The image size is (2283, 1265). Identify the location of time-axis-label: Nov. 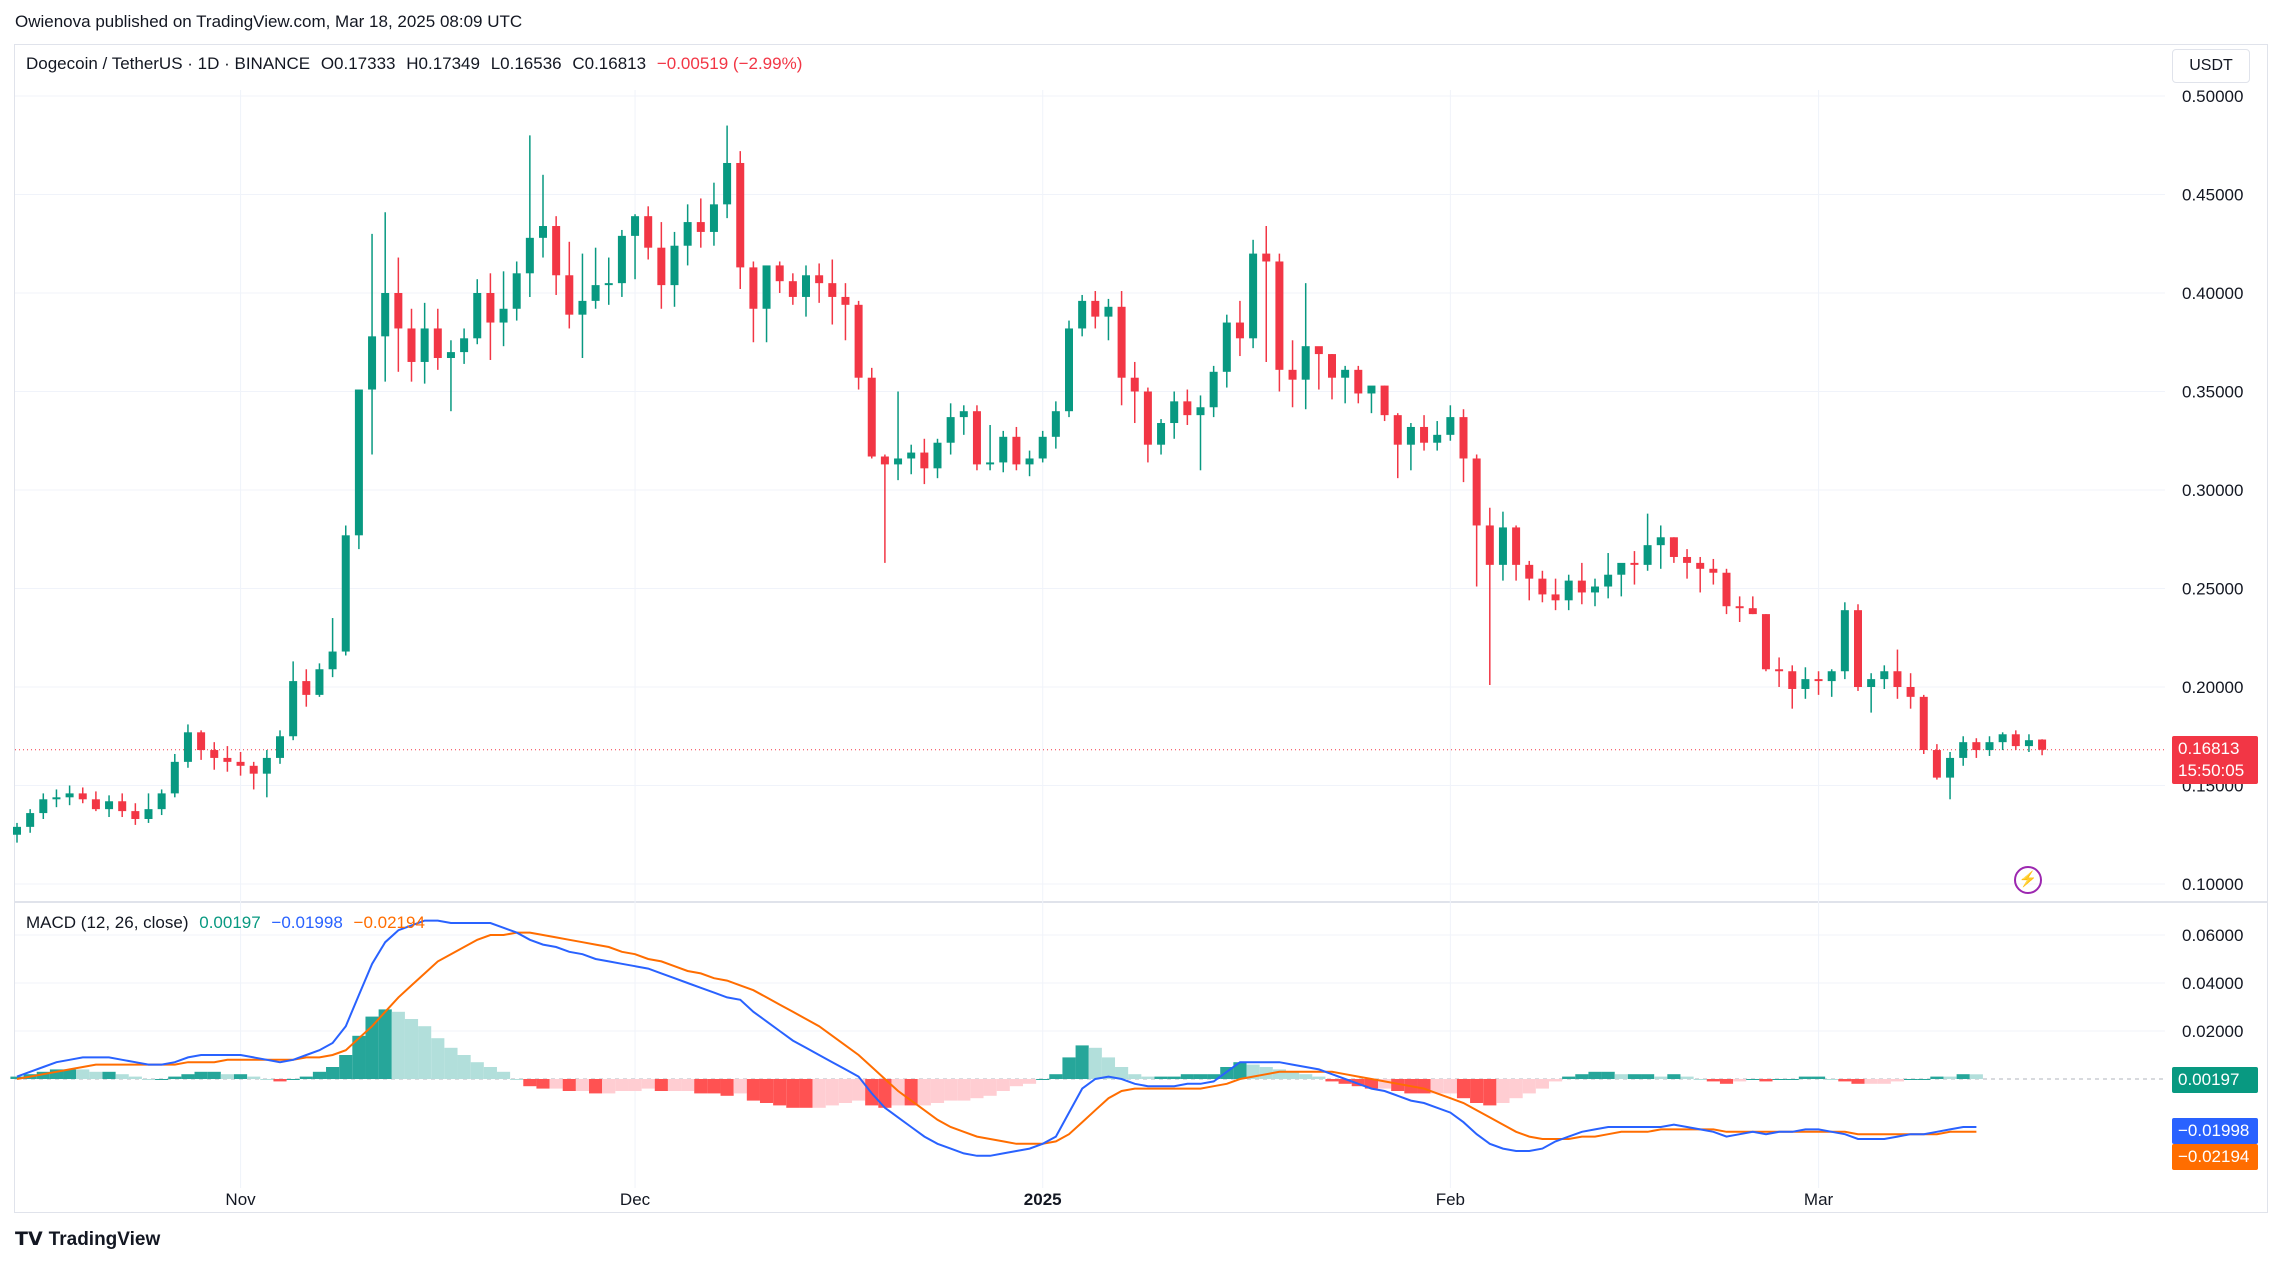
(240, 1199).